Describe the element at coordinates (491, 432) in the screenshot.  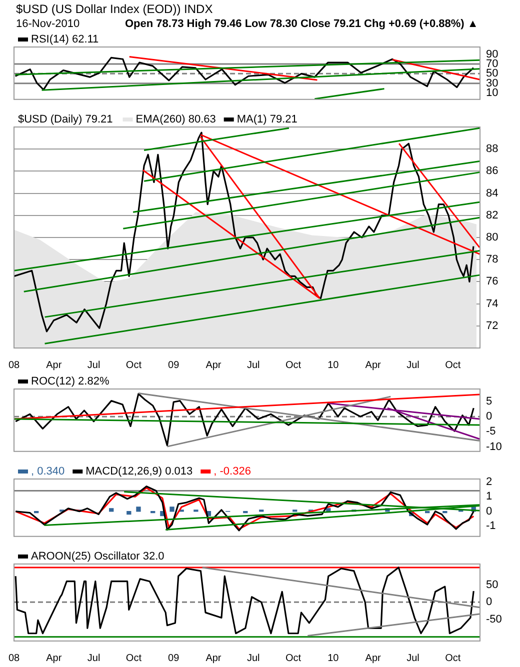
I see `y-tick-label: -5` at that location.